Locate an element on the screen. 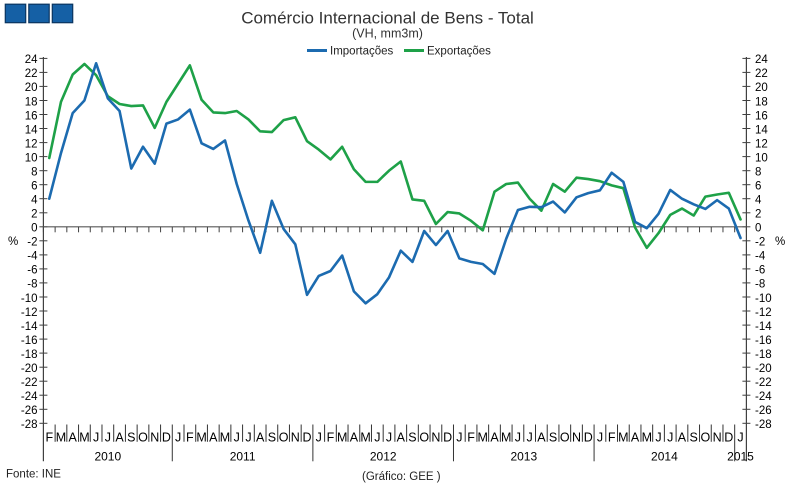  svg-text: -12 is located at coordinates (29, 313).